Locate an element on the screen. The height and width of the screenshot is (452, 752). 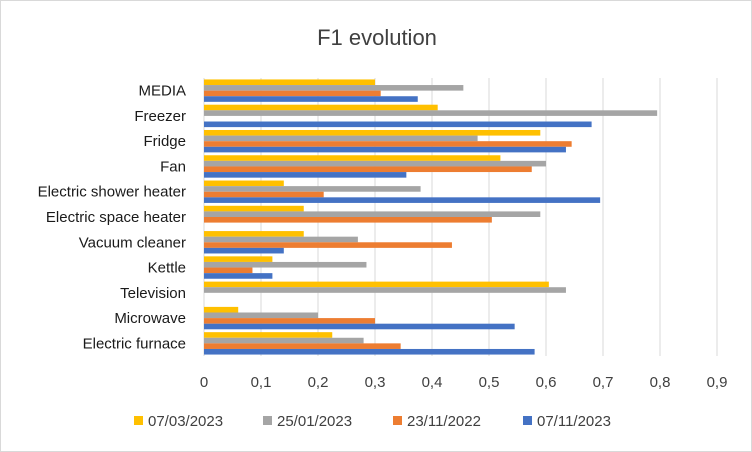
category-label: Microwave is located at coordinates (150, 318).